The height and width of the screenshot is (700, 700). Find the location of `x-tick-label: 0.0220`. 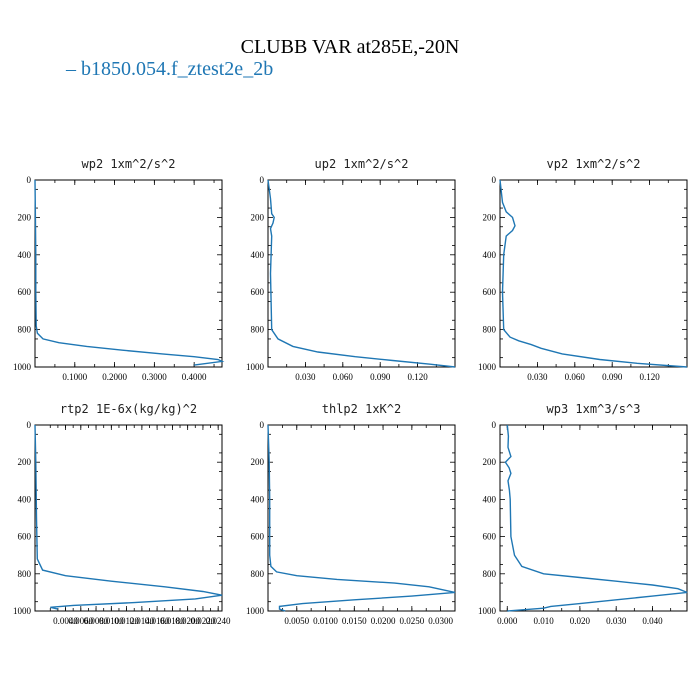

x-tick-label: 0.0220 is located at coordinates (203, 621).